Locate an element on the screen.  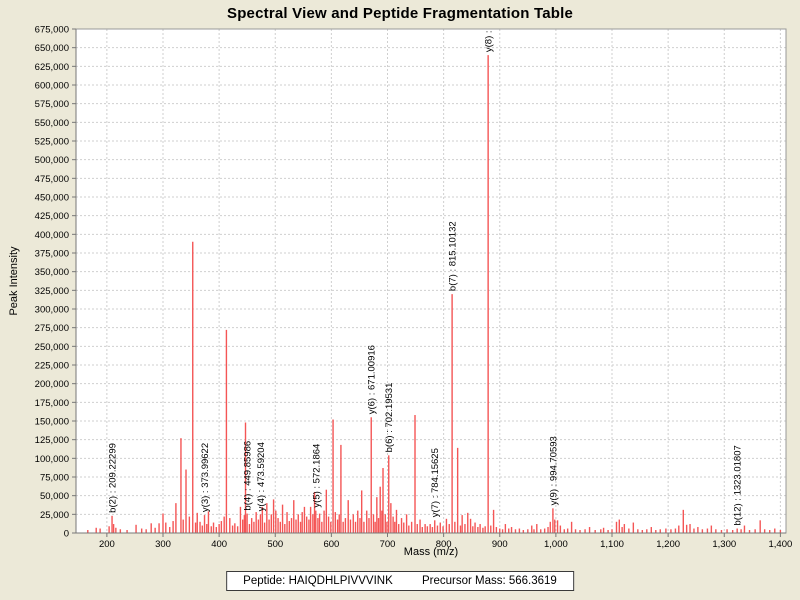
svg-text: 200 is located at coordinates (107, 544).